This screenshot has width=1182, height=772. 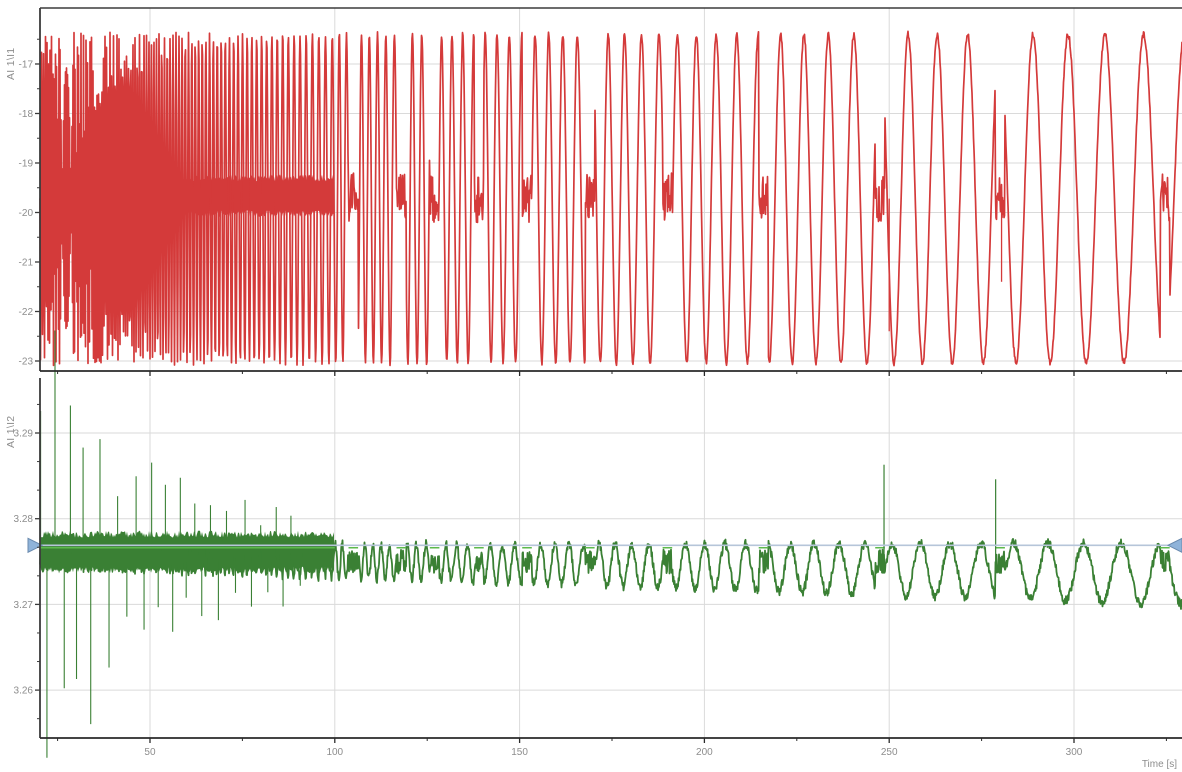 What do you see at coordinates (889, 752) in the screenshot?
I see `x-tick-label: 250` at bounding box center [889, 752].